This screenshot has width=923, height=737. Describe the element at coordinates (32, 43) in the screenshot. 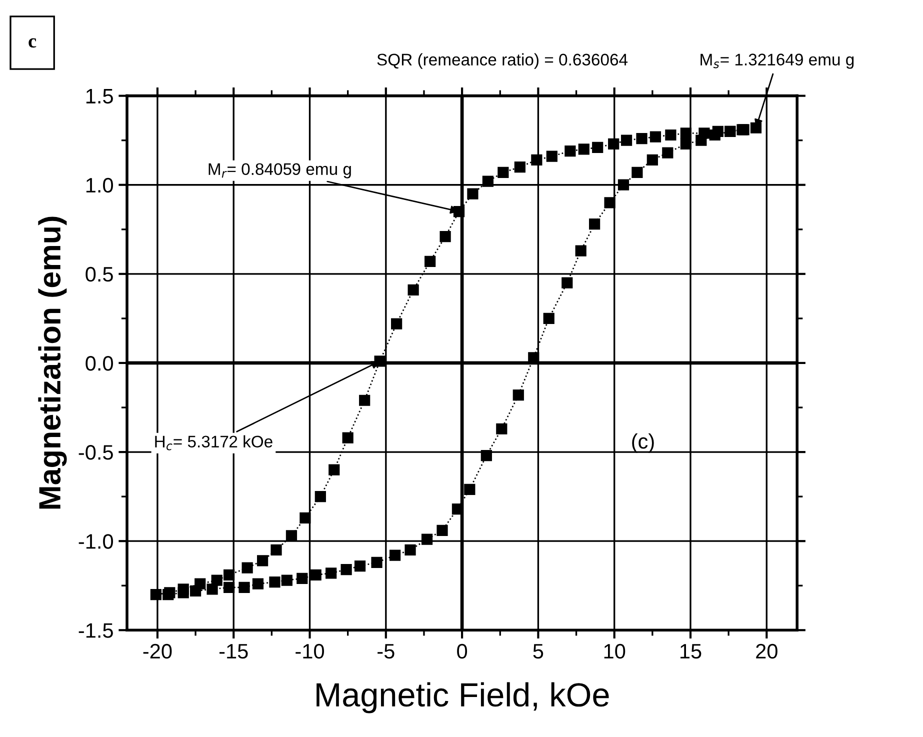

I see `chart-title: c` at that location.